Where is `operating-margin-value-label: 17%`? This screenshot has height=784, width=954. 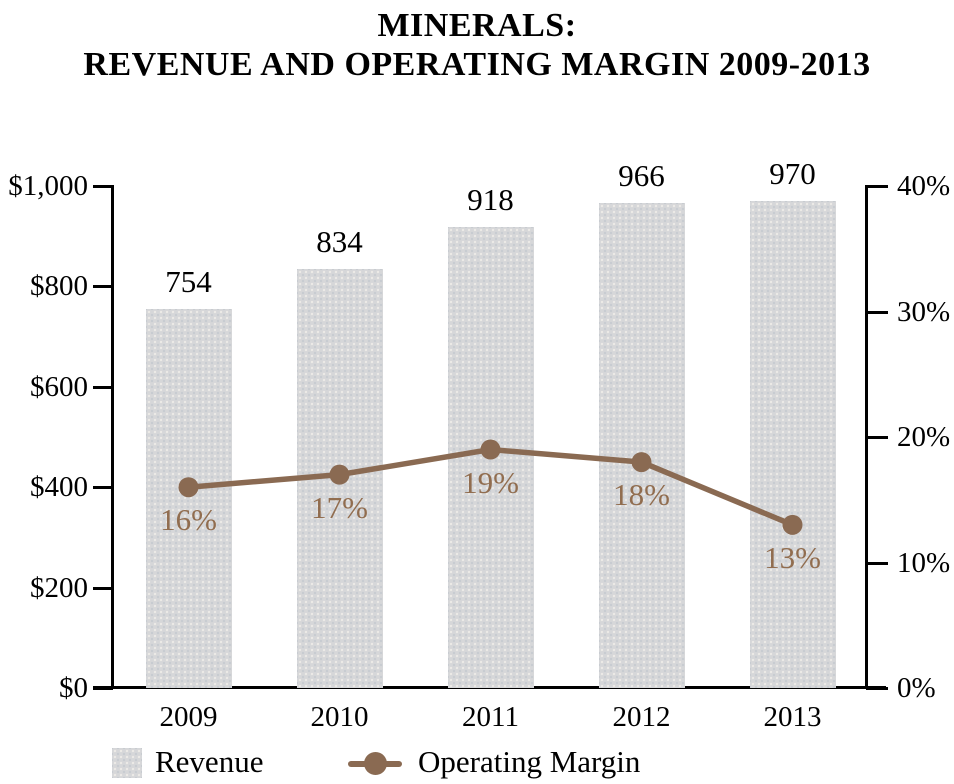
operating-margin-value-label: 17% is located at coordinates (339, 507).